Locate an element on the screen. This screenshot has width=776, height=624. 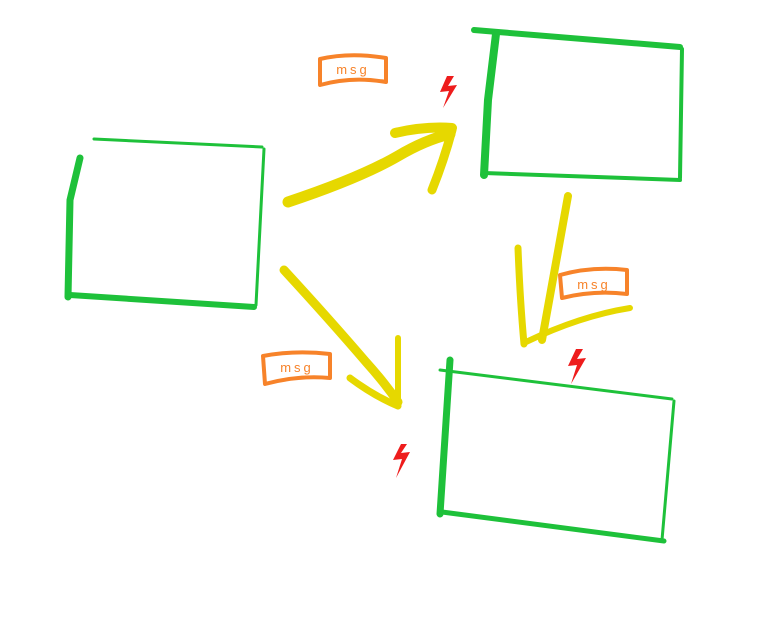
arrow-left-to-top-right is located at coordinates (369, 165).